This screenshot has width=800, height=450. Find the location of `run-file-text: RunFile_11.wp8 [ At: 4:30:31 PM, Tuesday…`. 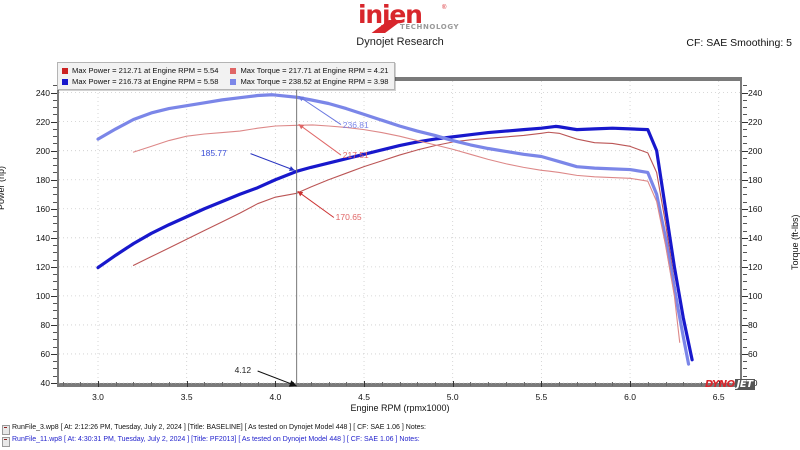

run-file-text: RunFile_11.wp8 [ At: 4:30:31 PM, Tuesday… is located at coordinates (216, 439).